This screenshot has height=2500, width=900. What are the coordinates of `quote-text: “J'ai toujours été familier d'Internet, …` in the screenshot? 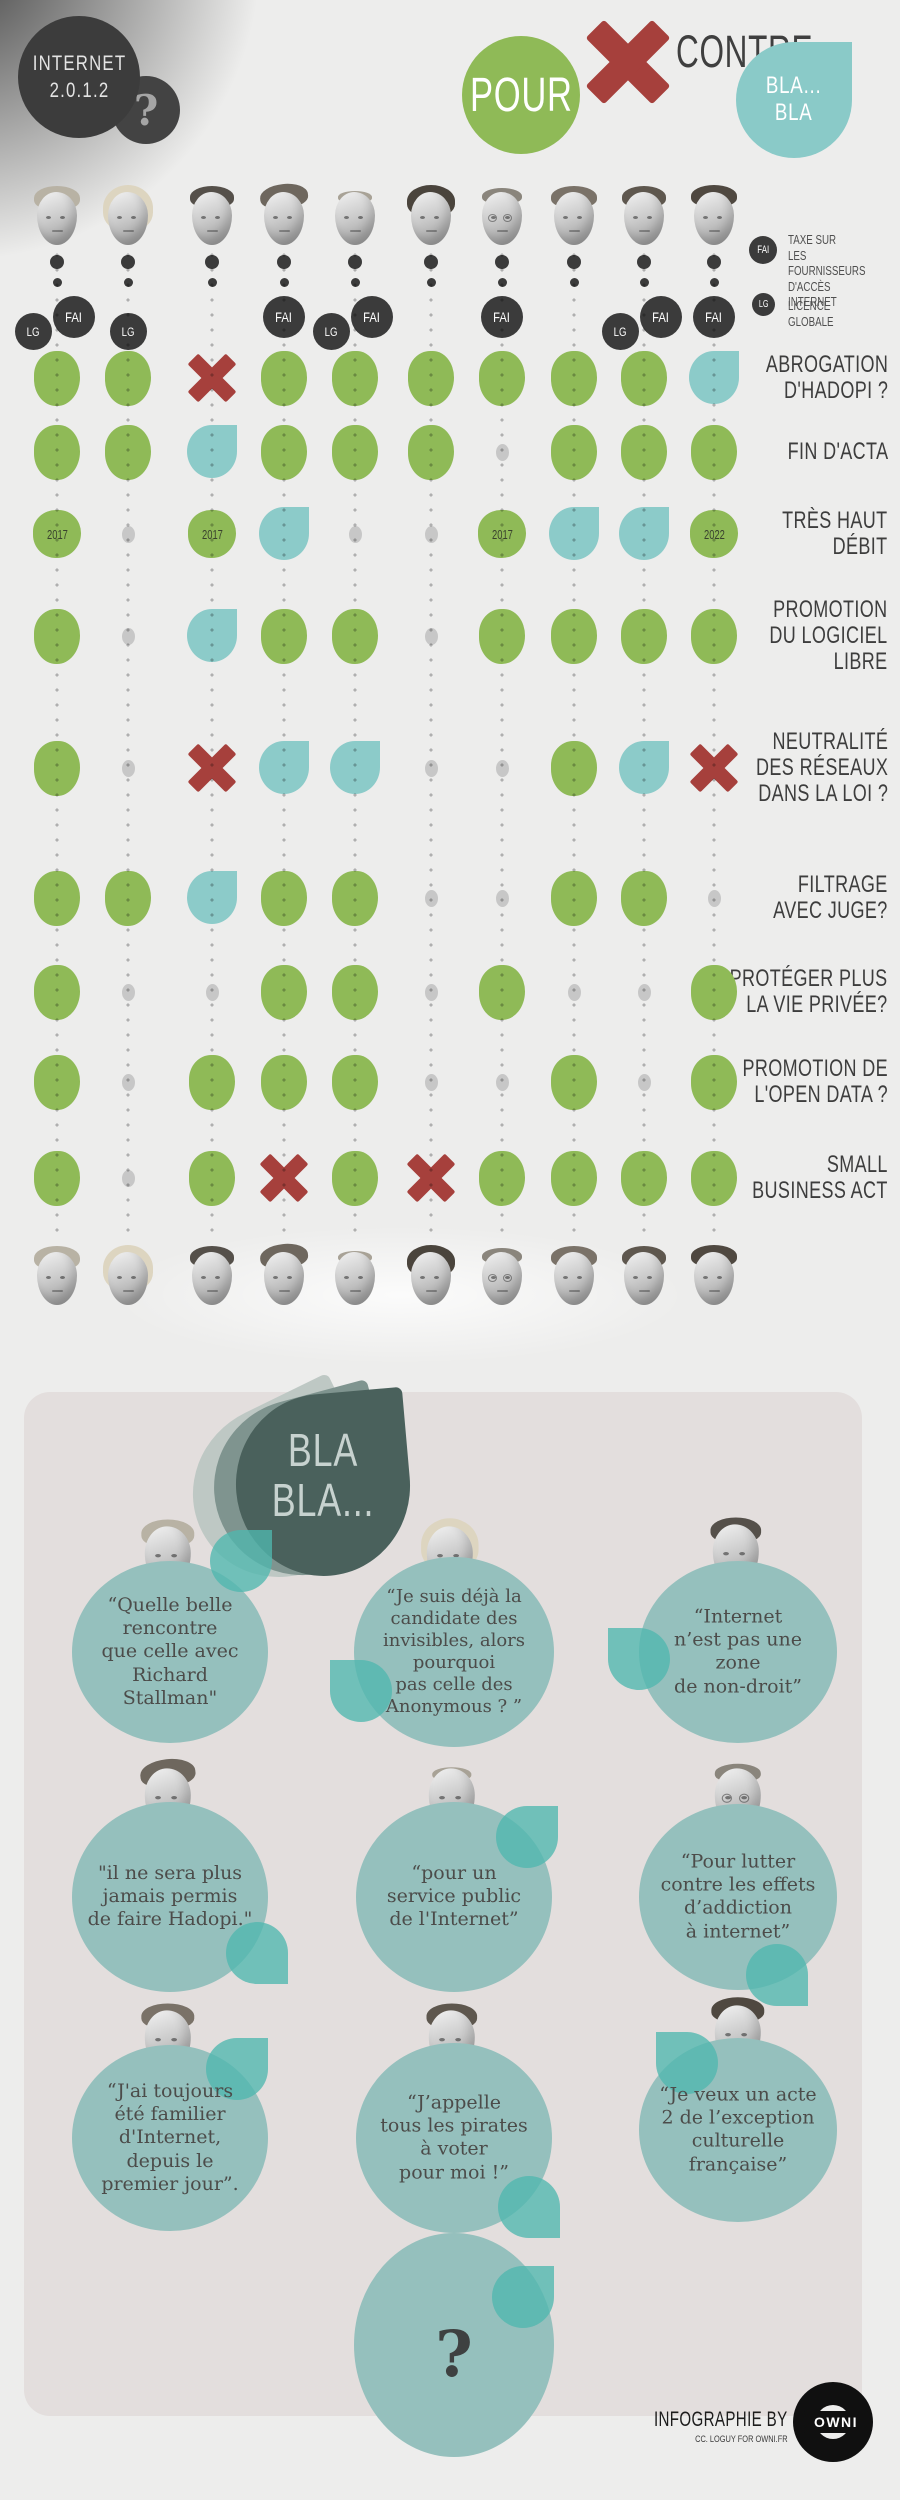 It's located at (170, 2137).